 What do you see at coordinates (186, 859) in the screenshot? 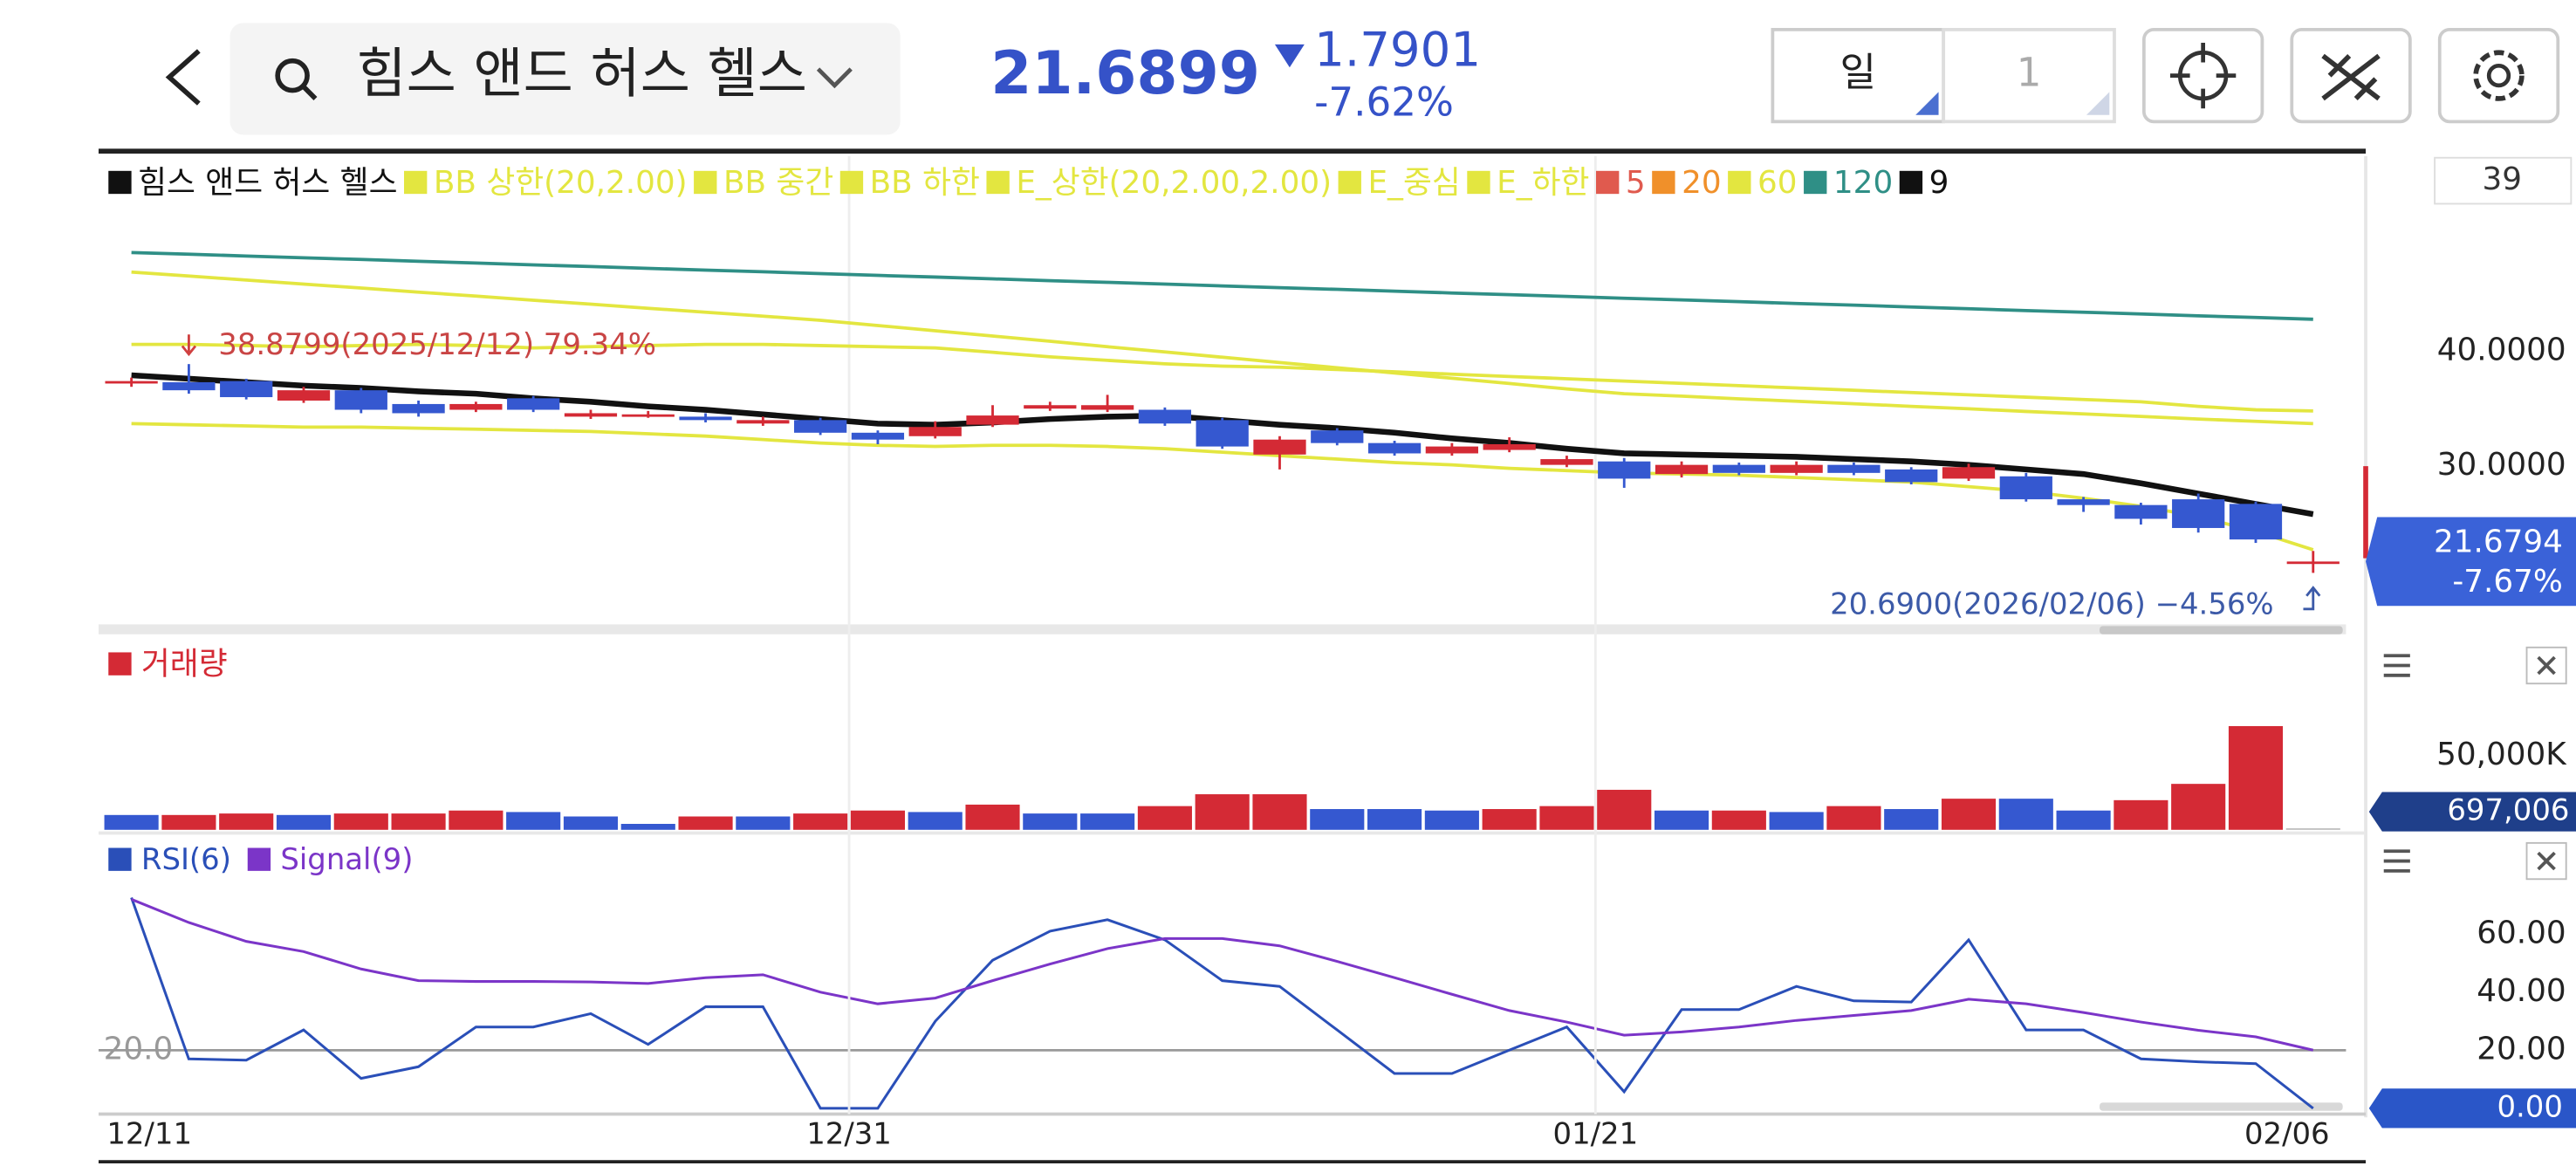
I see `legend-label: RSI(6)` at bounding box center [186, 859].